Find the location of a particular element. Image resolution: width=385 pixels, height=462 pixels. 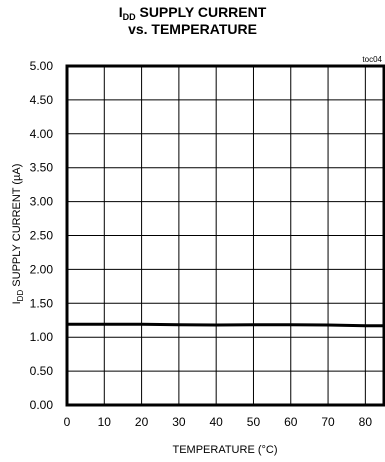

series-lines is located at coordinates (225, 325).